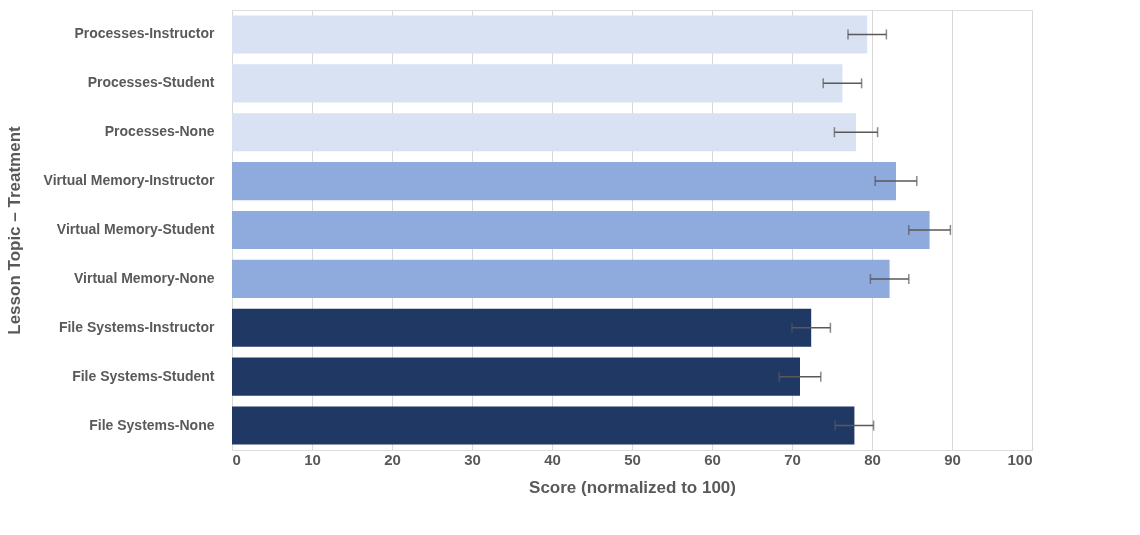 Image resolution: width=1140 pixels, height=535 pixels. Describe the element at coordinates (137, 326) in the screenshot. I see `y-tick-label: File Systems-Instructor` at that location.